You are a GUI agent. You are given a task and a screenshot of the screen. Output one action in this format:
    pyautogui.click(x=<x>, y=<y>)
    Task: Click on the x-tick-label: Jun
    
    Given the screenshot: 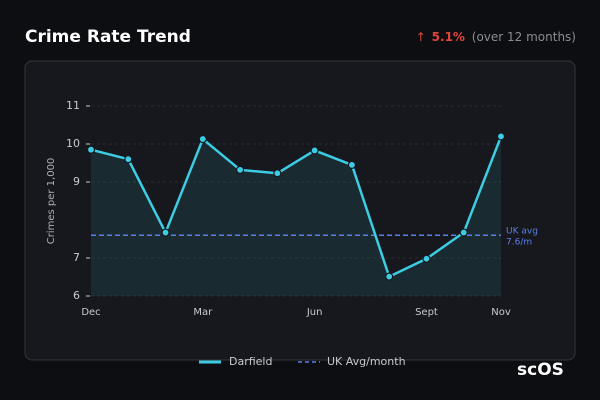 What is the action you would take?
    pyautogui.click(x=314, y=312)
    